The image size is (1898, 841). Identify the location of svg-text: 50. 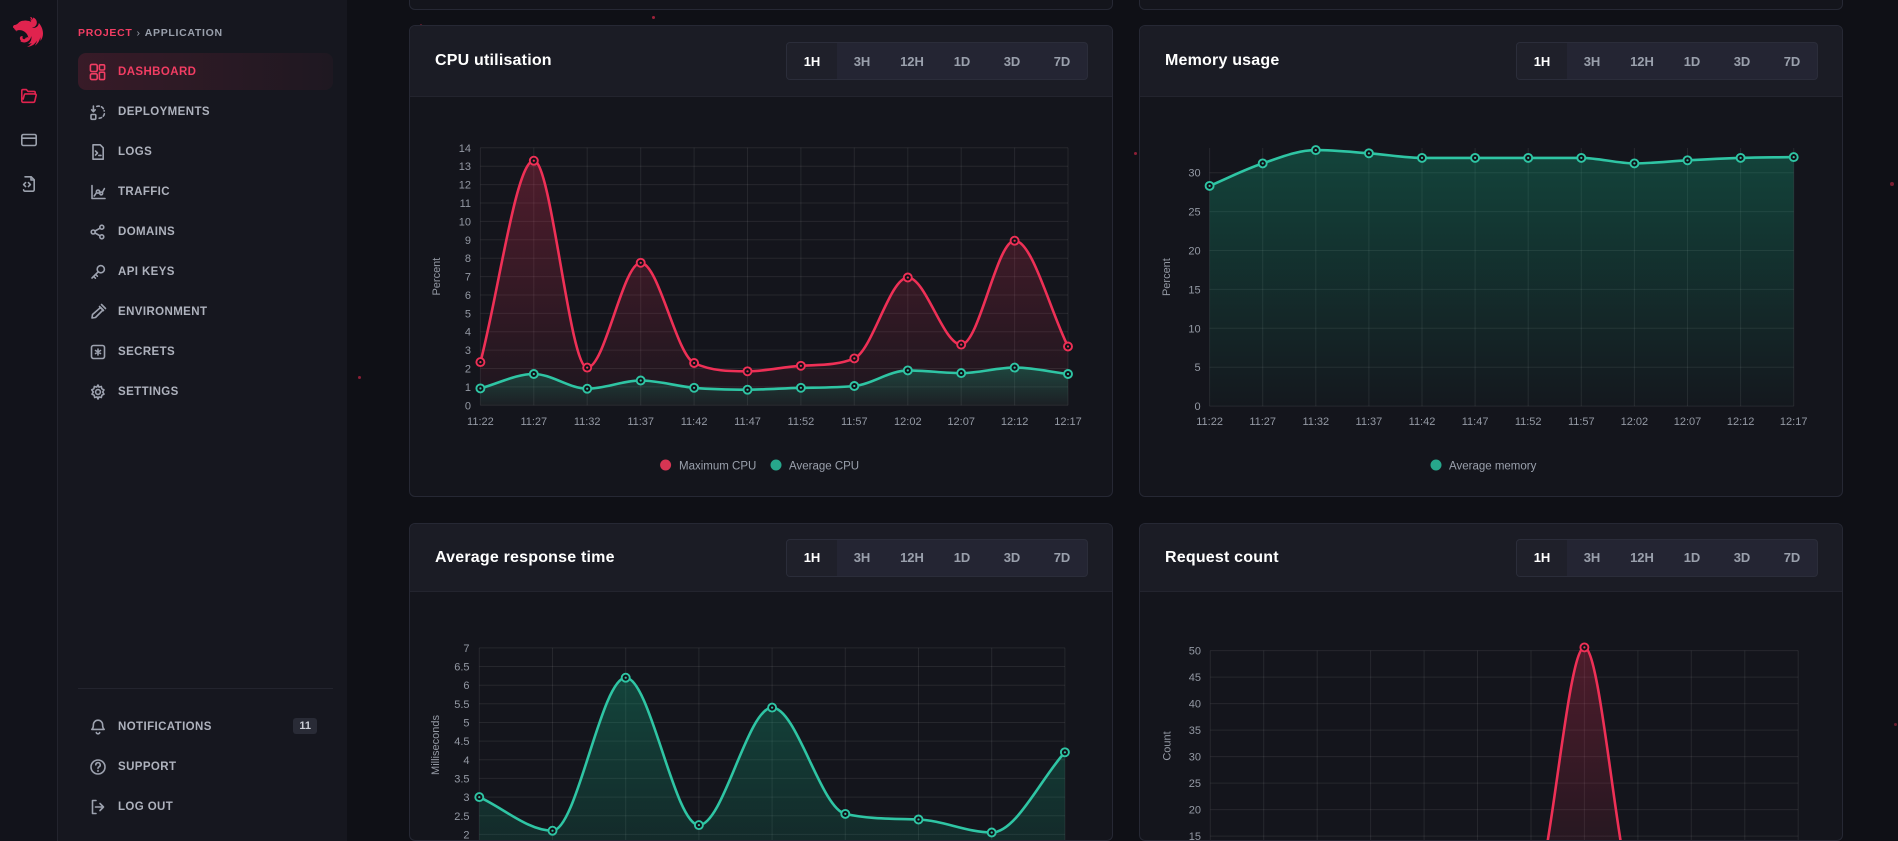
(1195, 652).